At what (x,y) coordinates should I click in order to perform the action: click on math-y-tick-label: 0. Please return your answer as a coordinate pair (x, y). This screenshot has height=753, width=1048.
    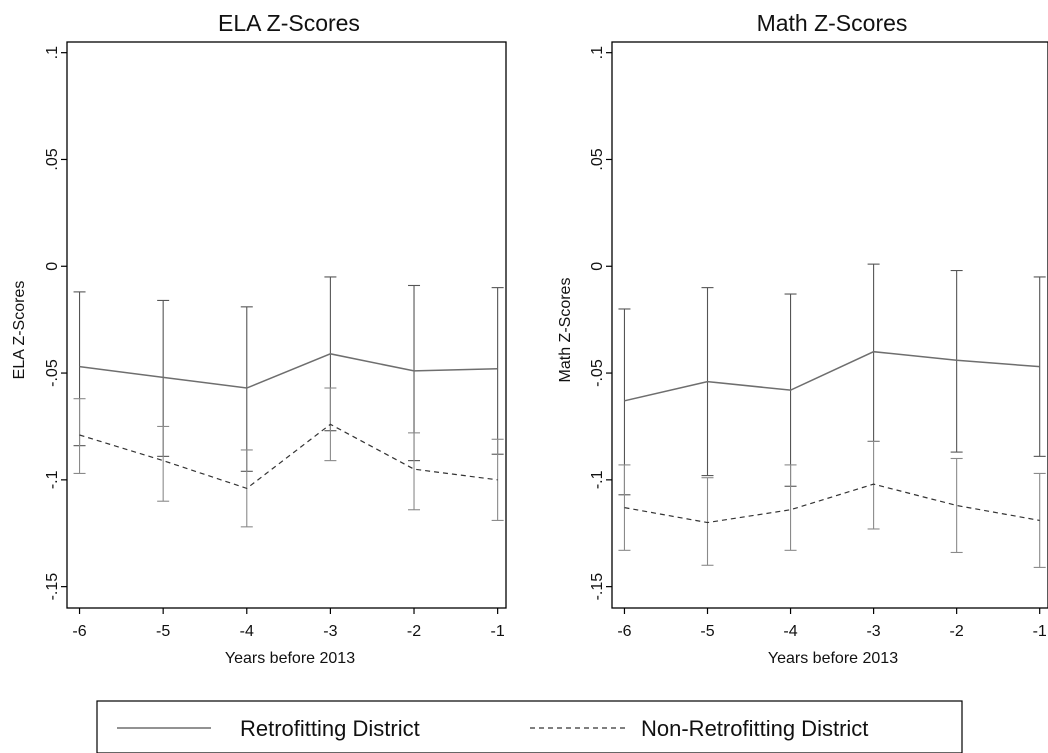
    Looking at the image, I should click on (597, 266).